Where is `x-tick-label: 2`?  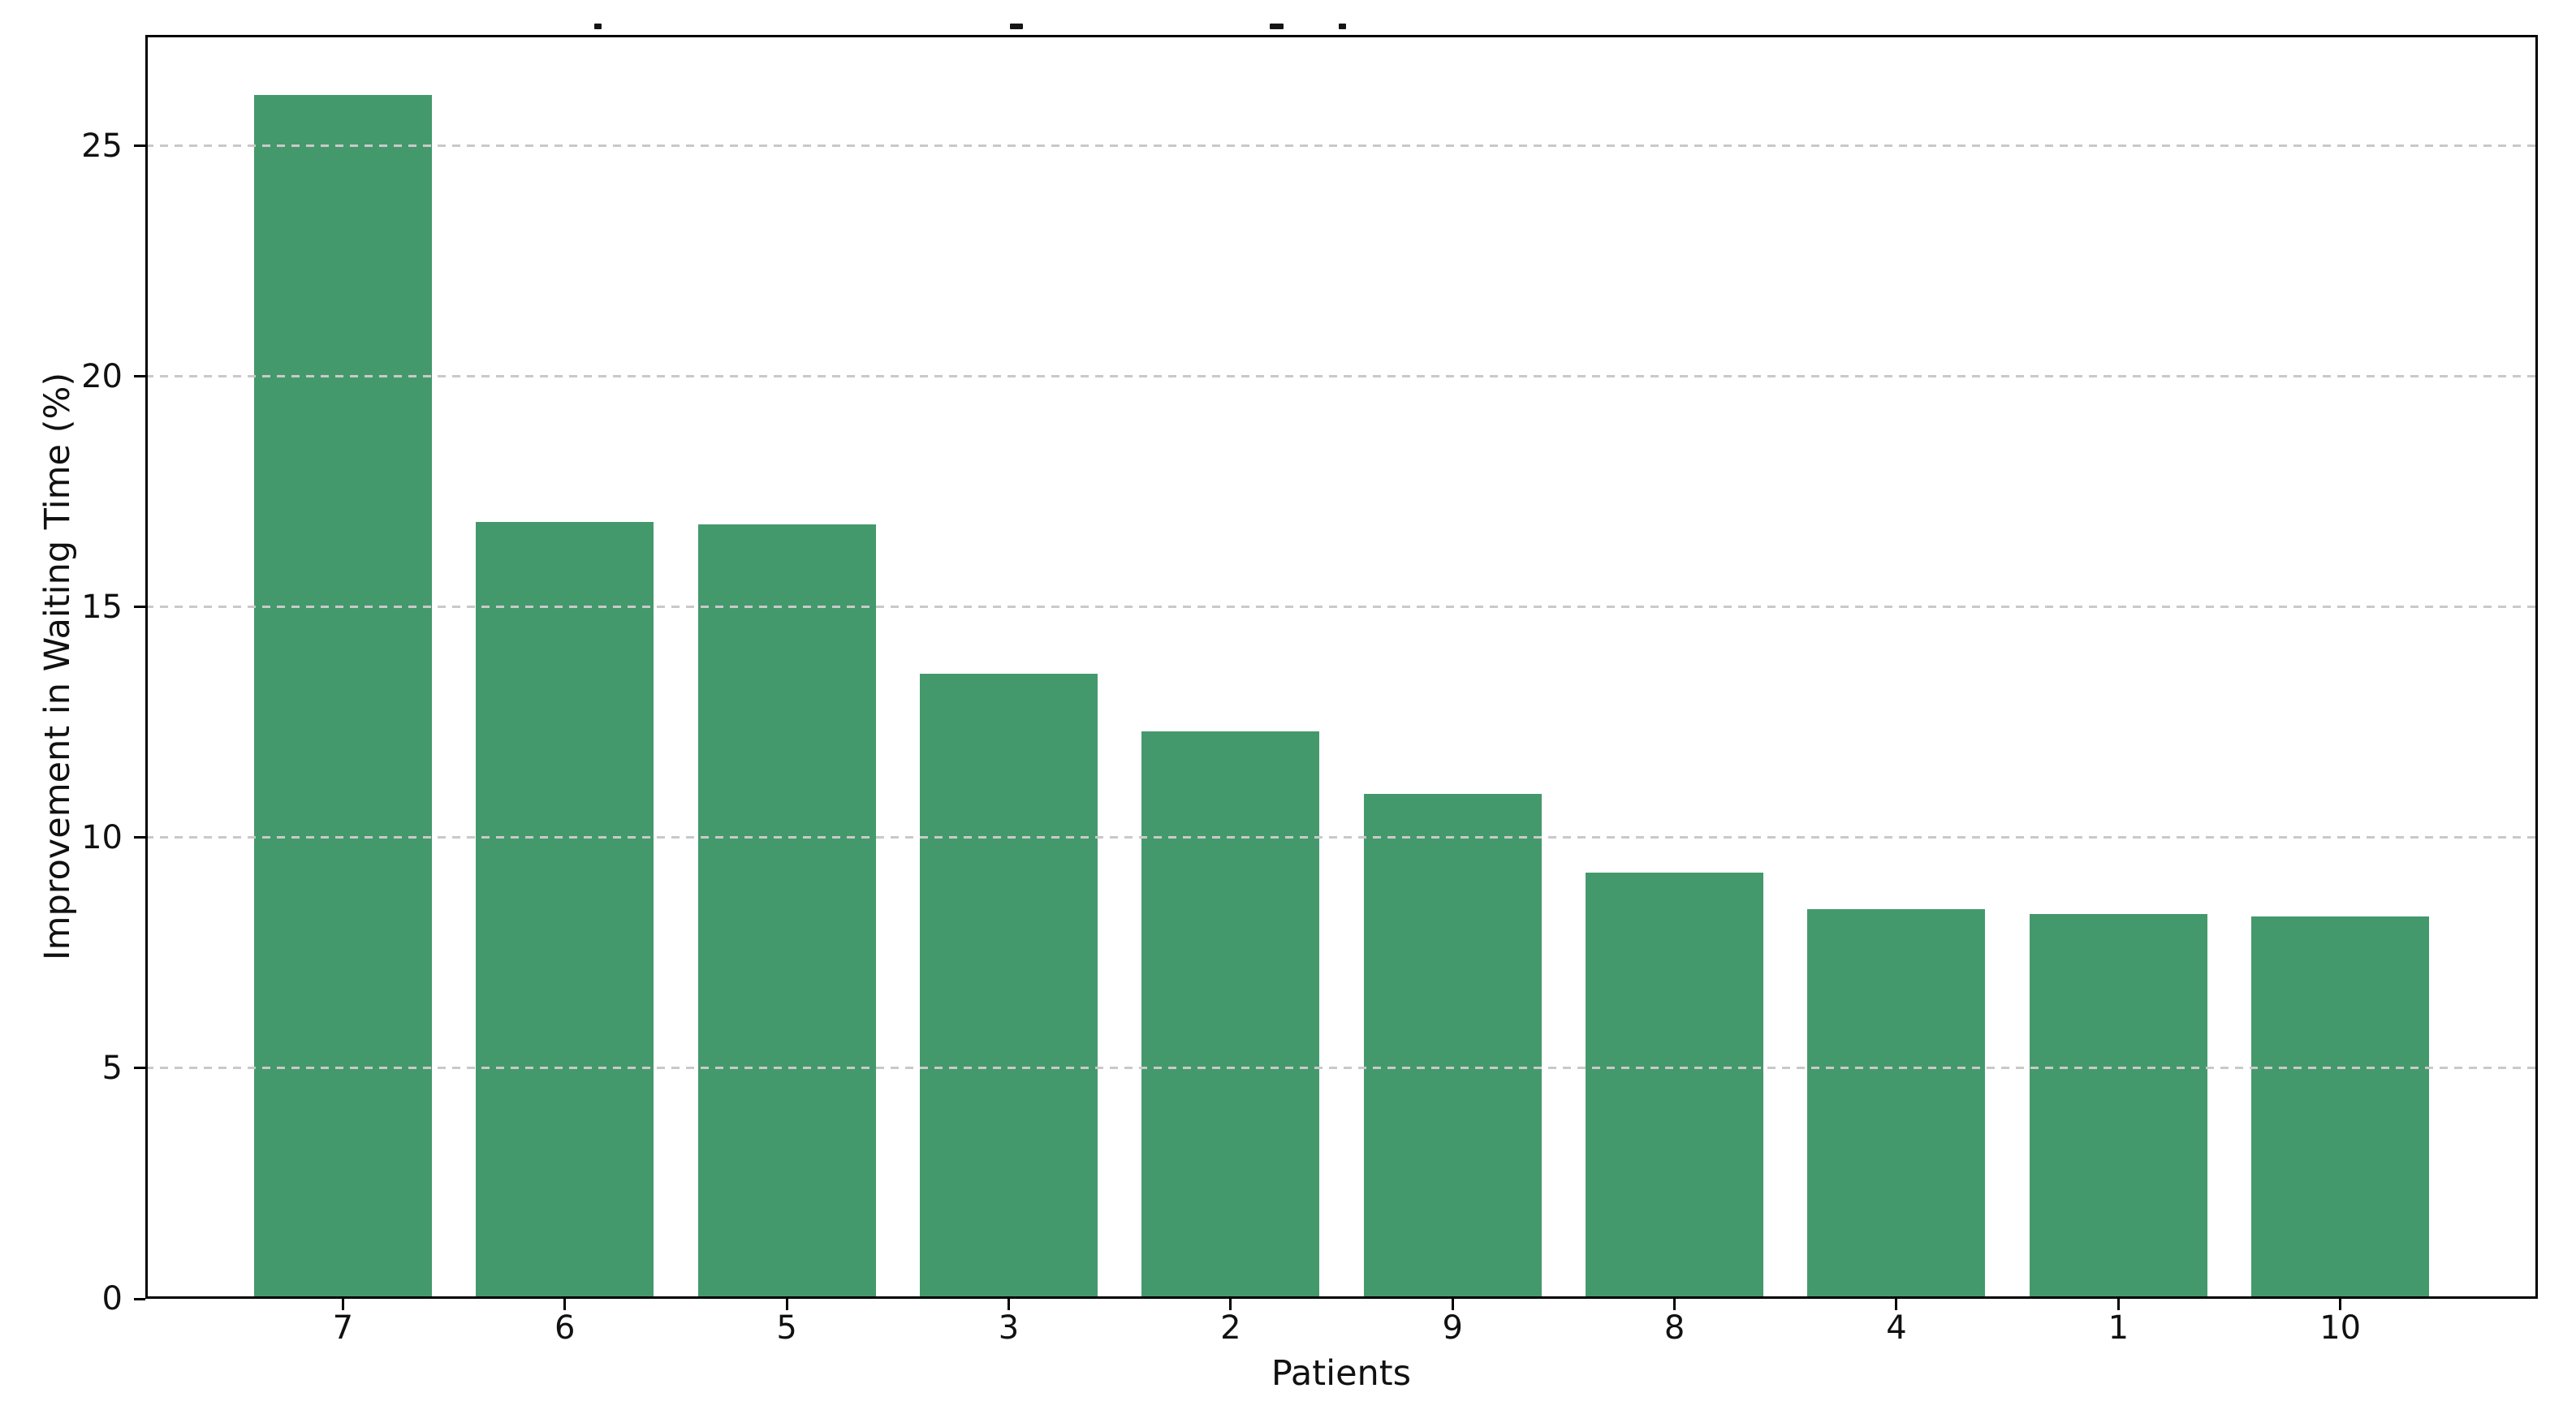
x-tick-label: 2 is located at coordinates (1230, 1328).